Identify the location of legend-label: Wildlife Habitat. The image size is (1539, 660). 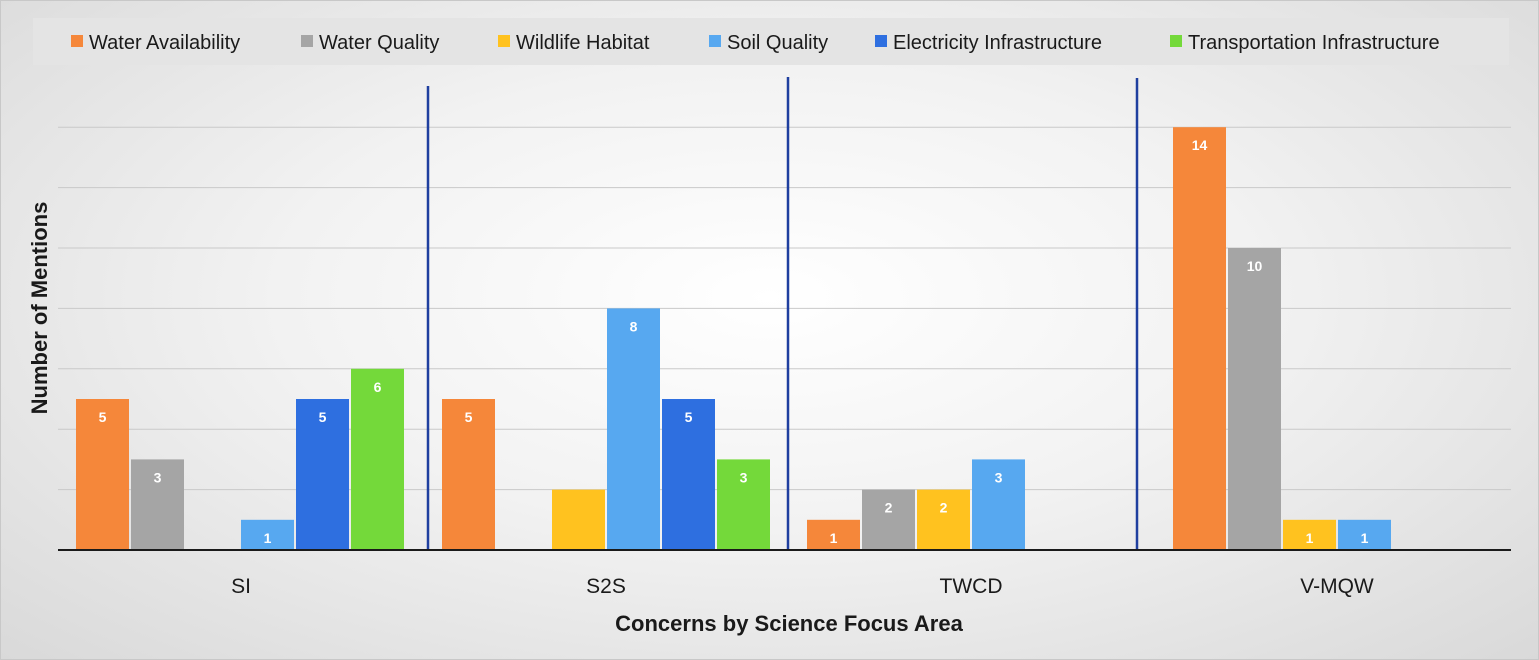
(583, 43).